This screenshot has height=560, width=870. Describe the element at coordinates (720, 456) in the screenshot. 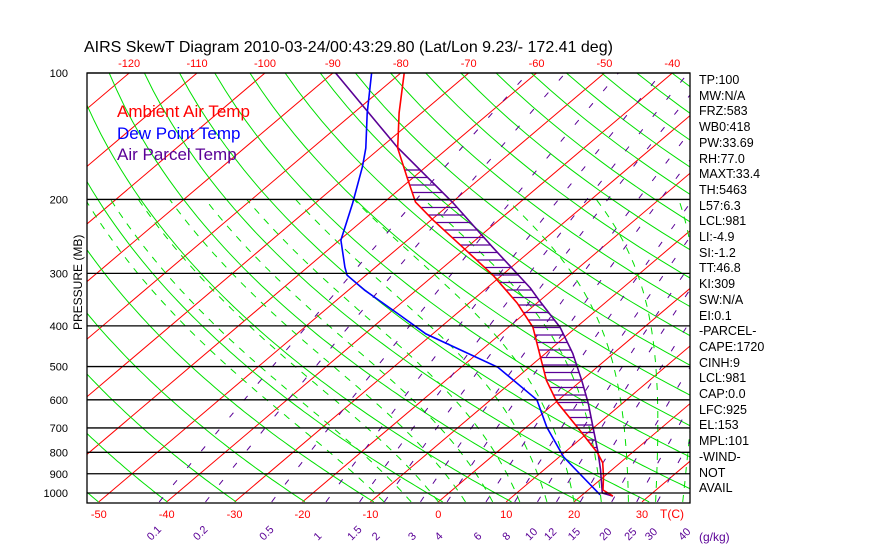

I see `stat-item: -WIND-` at that location.